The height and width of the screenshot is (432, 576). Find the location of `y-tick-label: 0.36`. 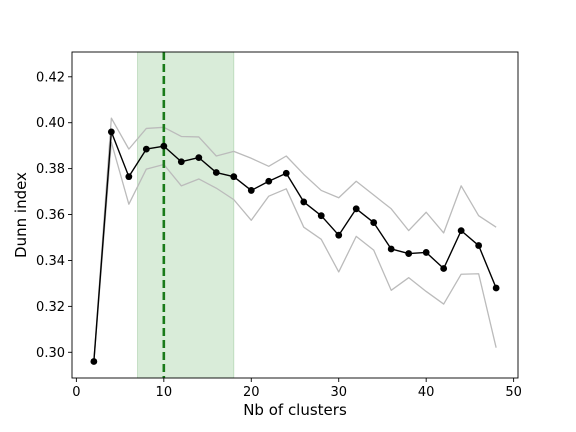

y-tick-label: 0.36 is located at coordinates (50, 215).